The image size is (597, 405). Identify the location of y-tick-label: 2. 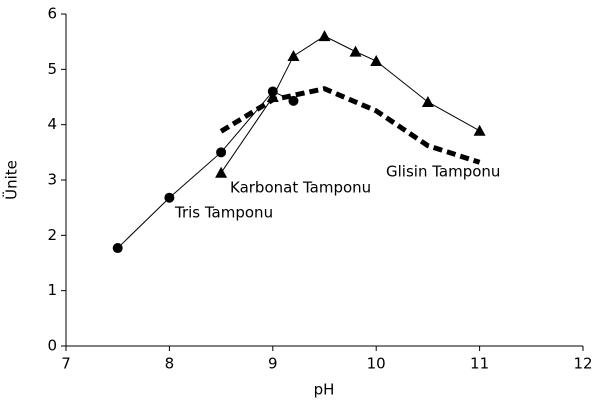
(52, 235).